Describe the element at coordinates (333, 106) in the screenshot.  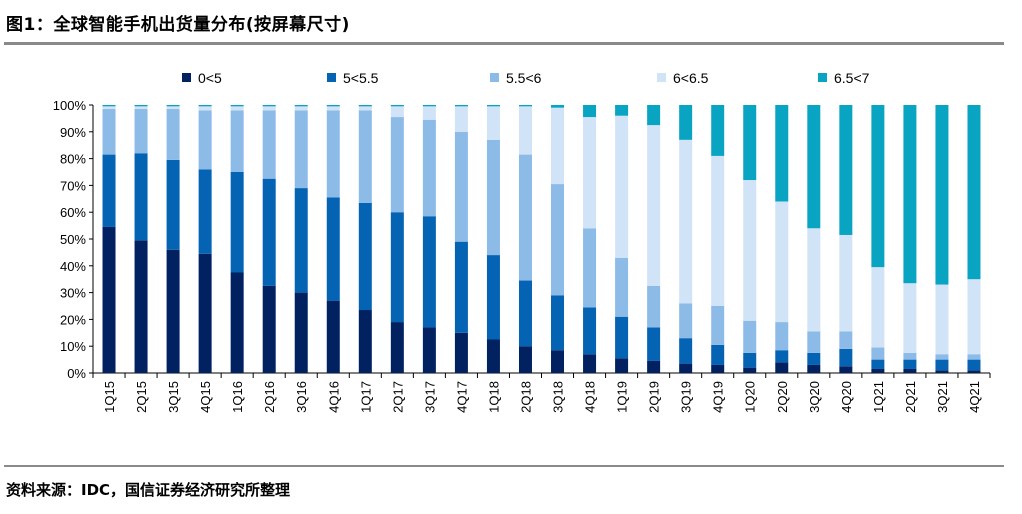
I see `bar-segment-6-5-7-4Q16` at that location.